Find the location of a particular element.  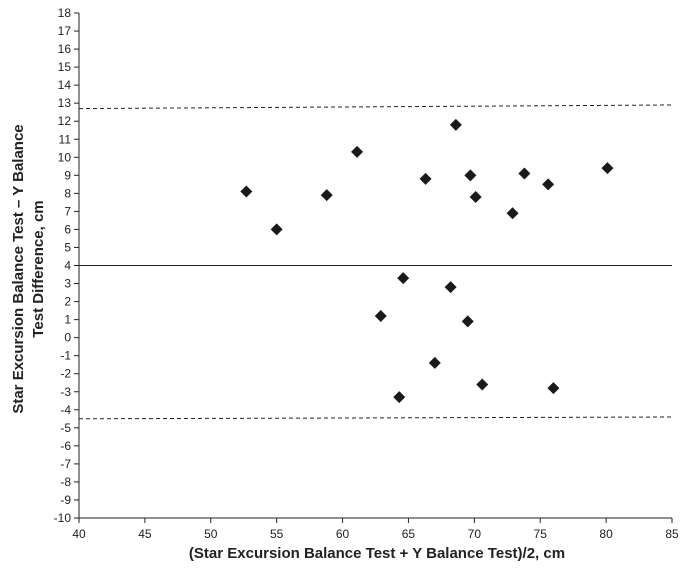

y-tick-label: -7 is located at coordinates (65, 464).